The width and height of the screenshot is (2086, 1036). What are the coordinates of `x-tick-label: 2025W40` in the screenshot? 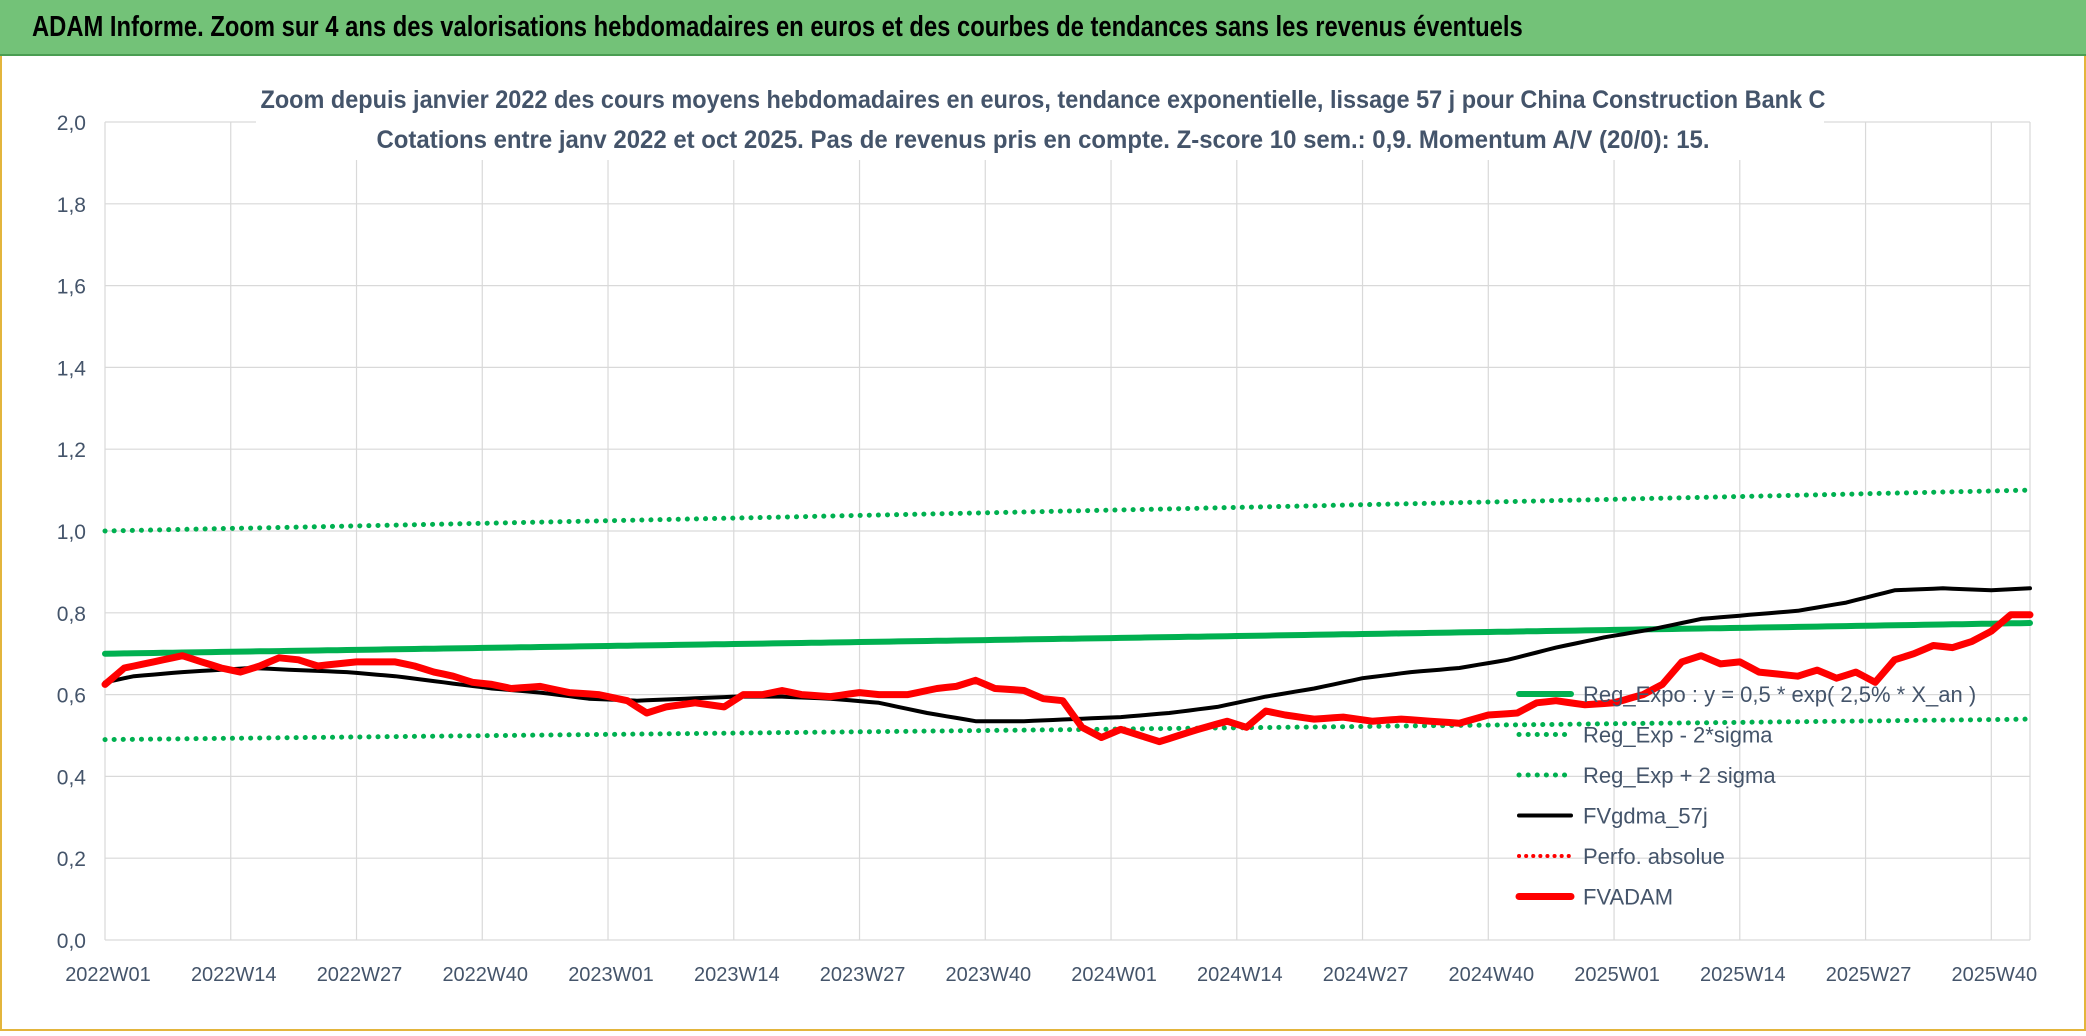 It's located at (1994, 975).